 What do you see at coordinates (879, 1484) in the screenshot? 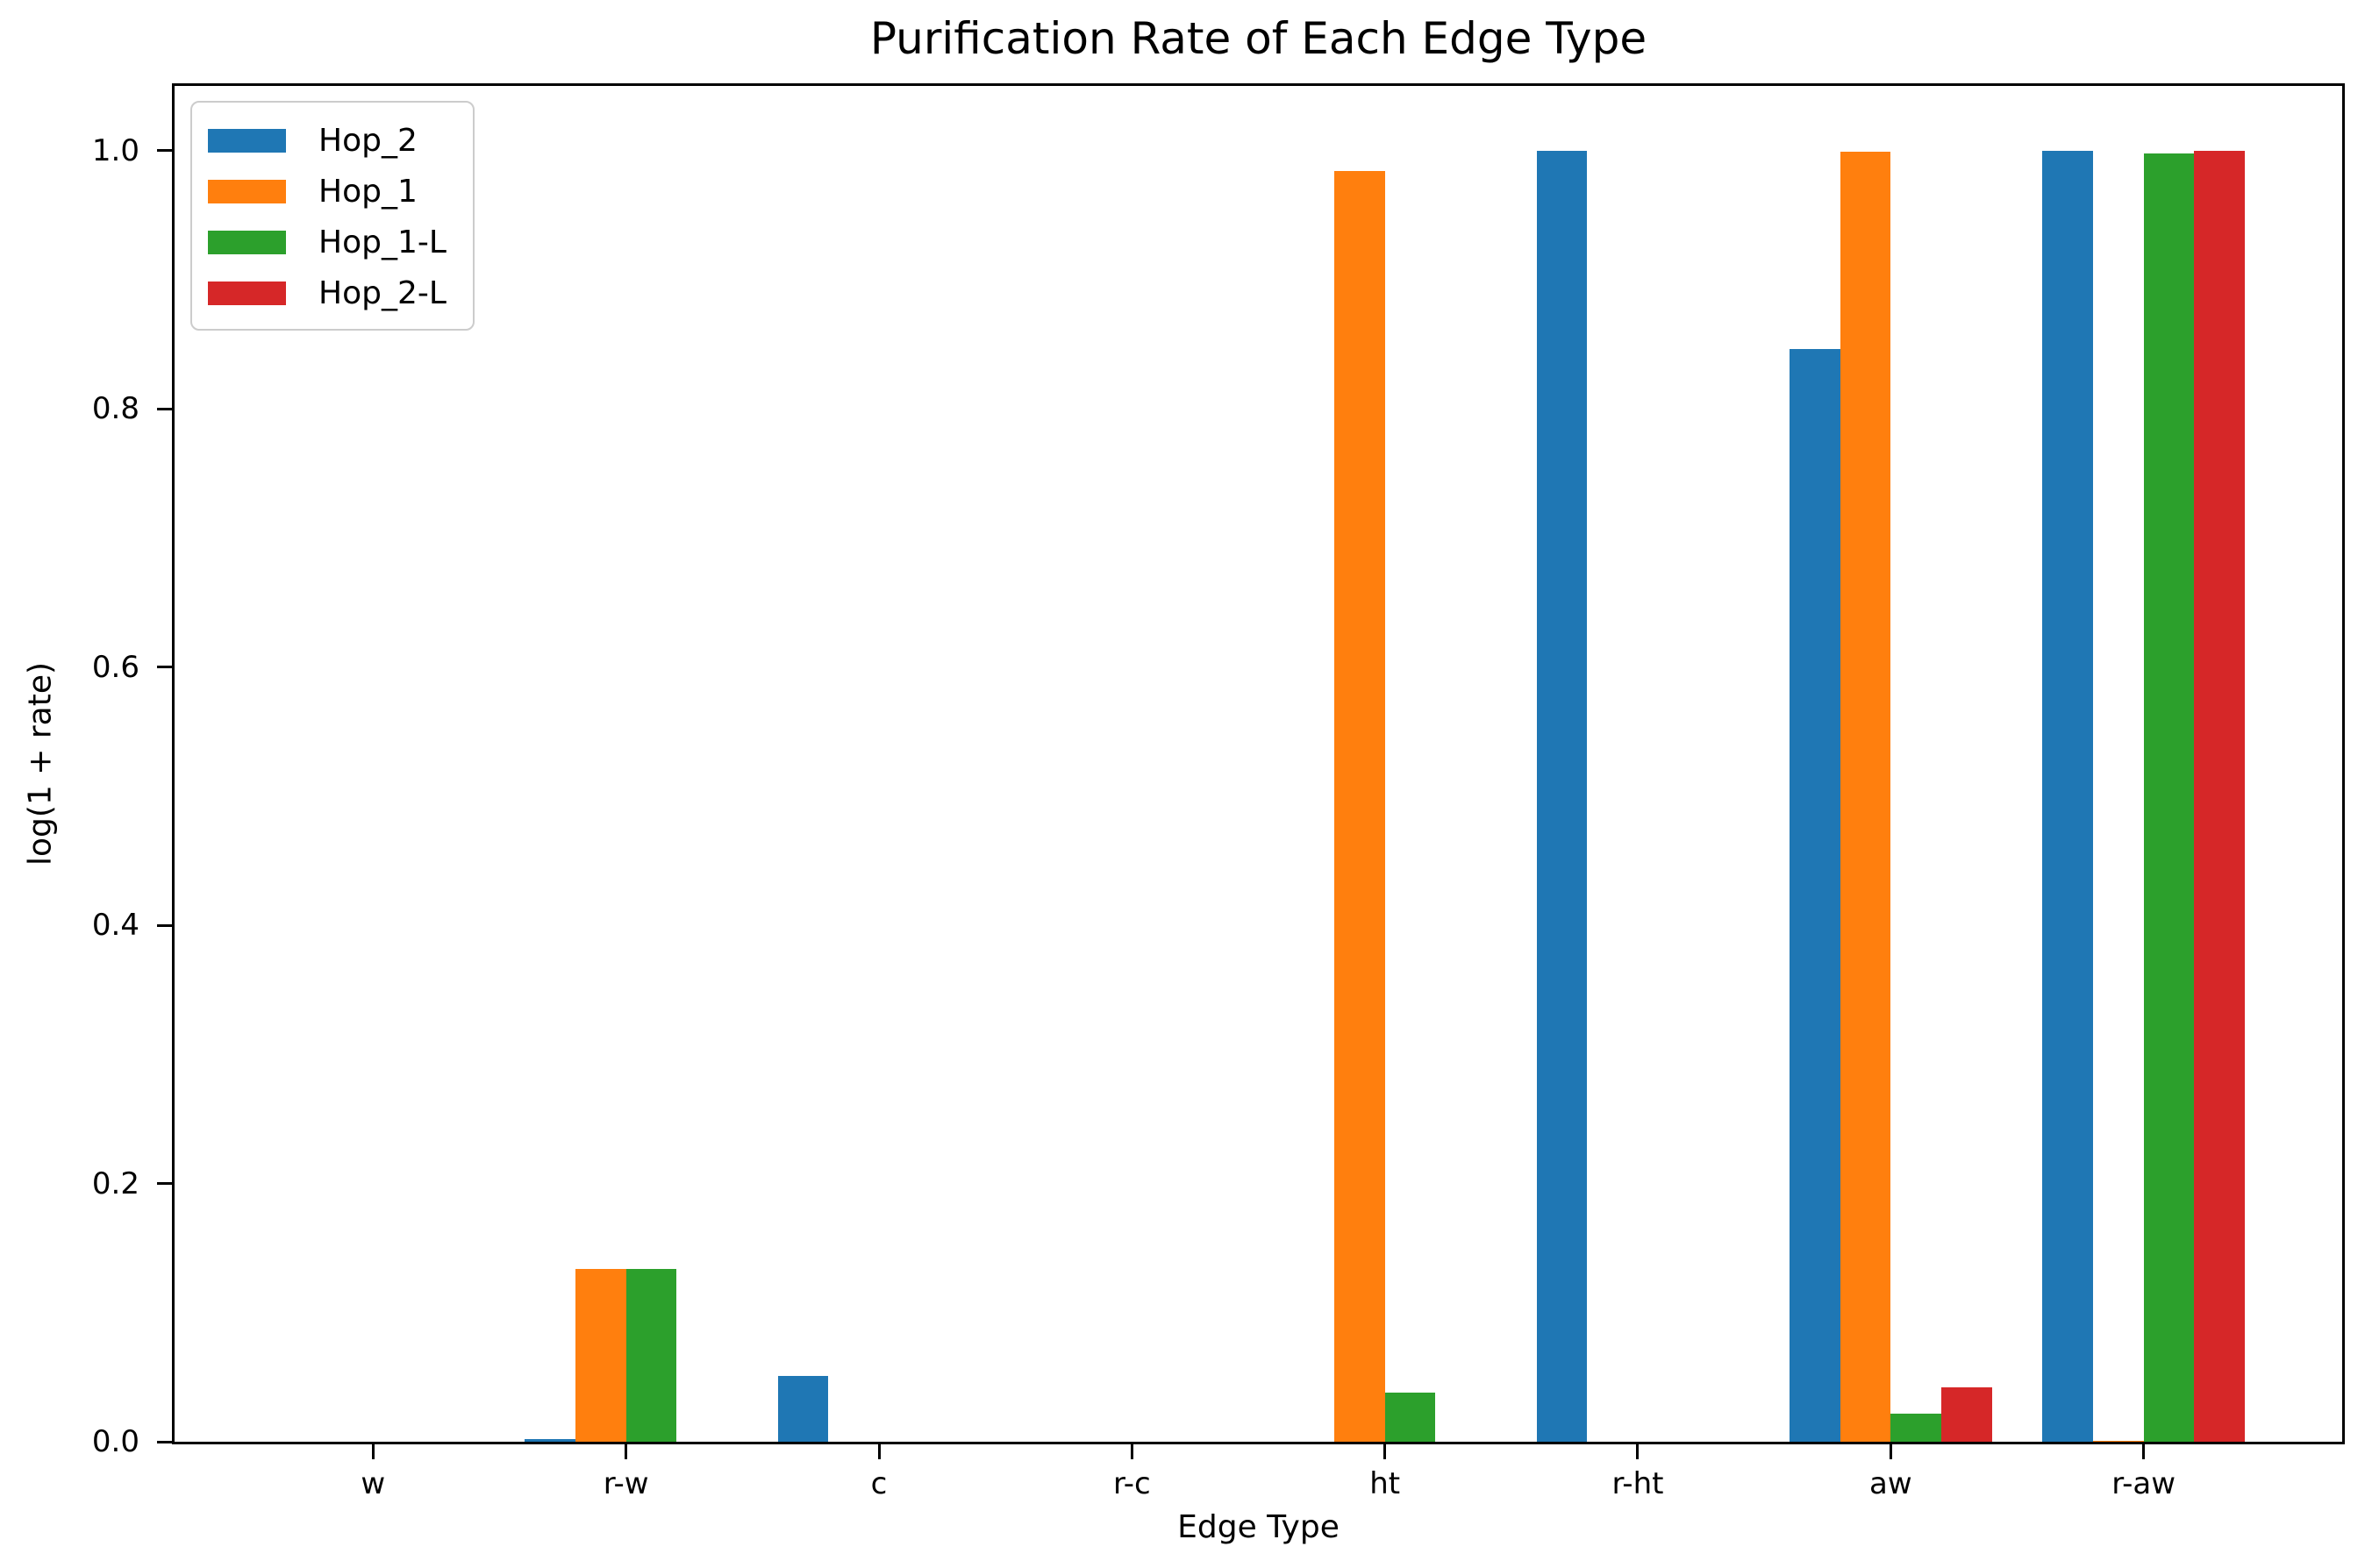
I see `x-tick-label-c: c` at bounding box center [879, 1484].